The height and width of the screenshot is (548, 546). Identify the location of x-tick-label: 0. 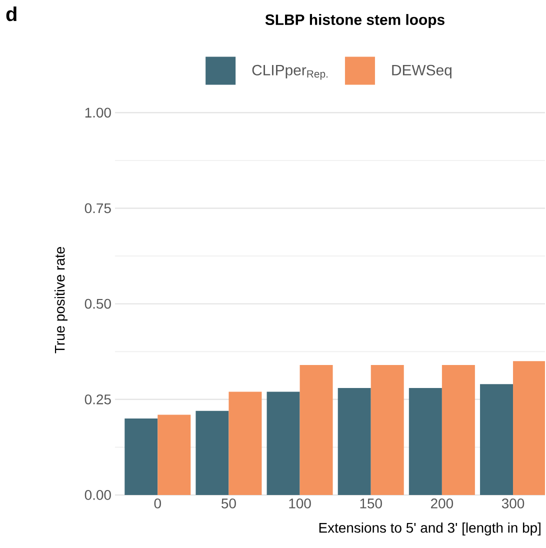
(158, 503).